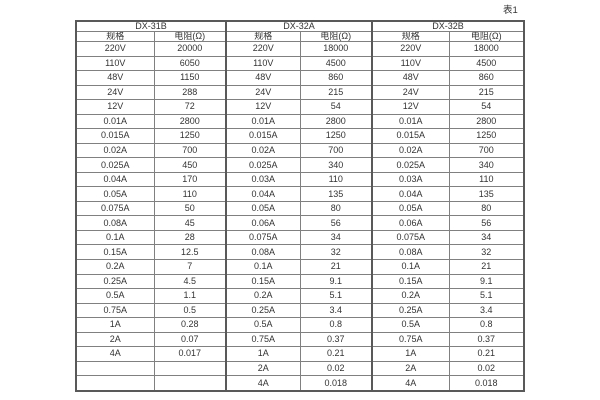 The height and width of the screenshot is (400, 600). Describe the element at coordinates (486, 339) in the screenshot. I see `resistance-cell: 0.37` at that location.